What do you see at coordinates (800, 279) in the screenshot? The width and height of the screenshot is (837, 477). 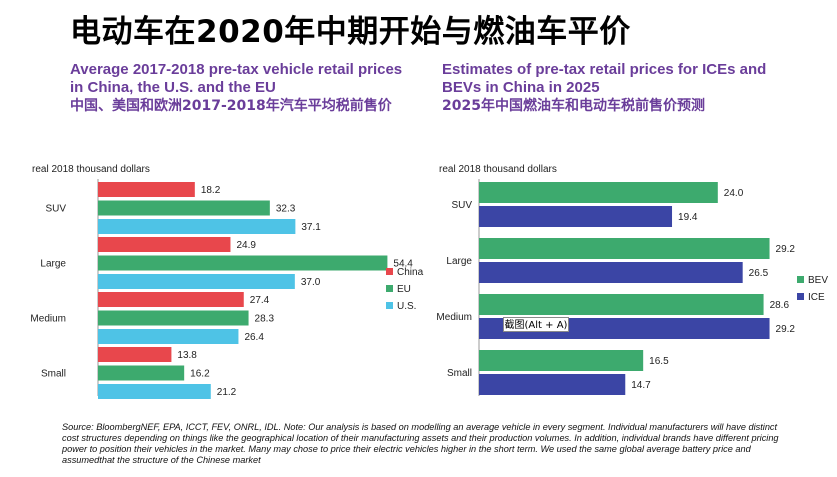 I see `right-legend-swatch-bev` at bounding box center [800, 279].